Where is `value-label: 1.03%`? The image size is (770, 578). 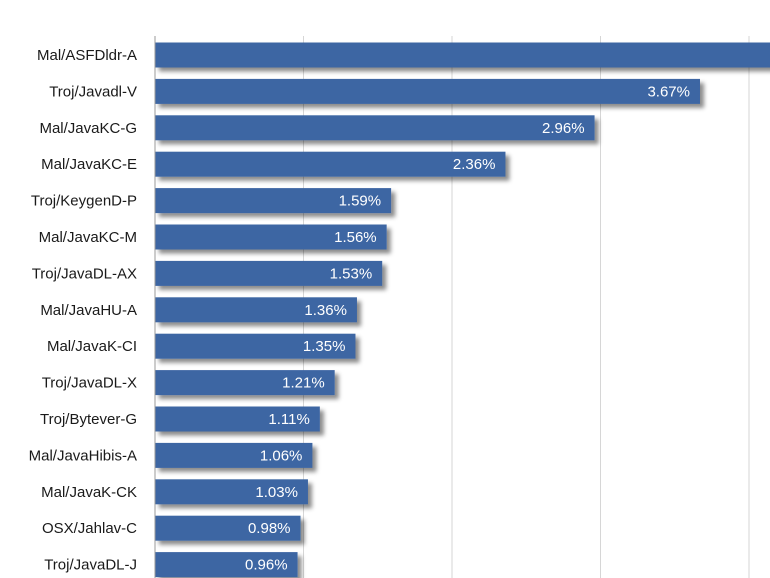 value-label: 1.03% is located at coordinates (276, 492).